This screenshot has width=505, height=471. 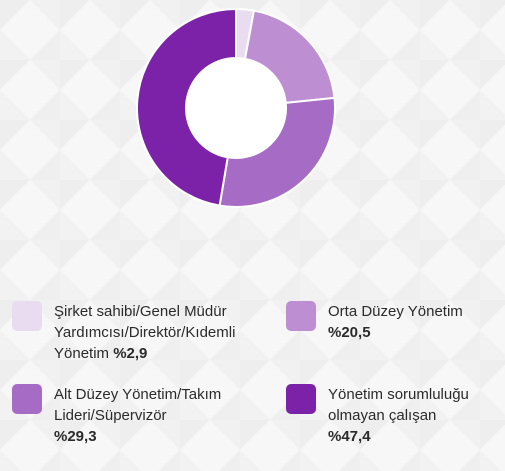 What do you see at coordinates (395, 311) in the screenshot?
I see `legend-label: Orta Düzey Yönetim` at bounding box center [395, 311].